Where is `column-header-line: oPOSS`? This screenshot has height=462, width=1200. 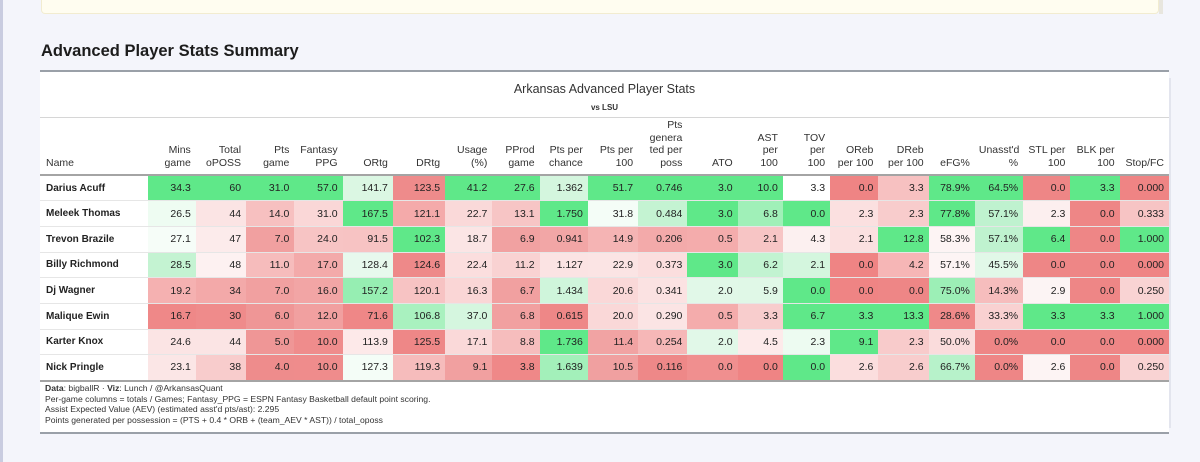
column-header-line: oPOSS is located at coordinates (224, 162).